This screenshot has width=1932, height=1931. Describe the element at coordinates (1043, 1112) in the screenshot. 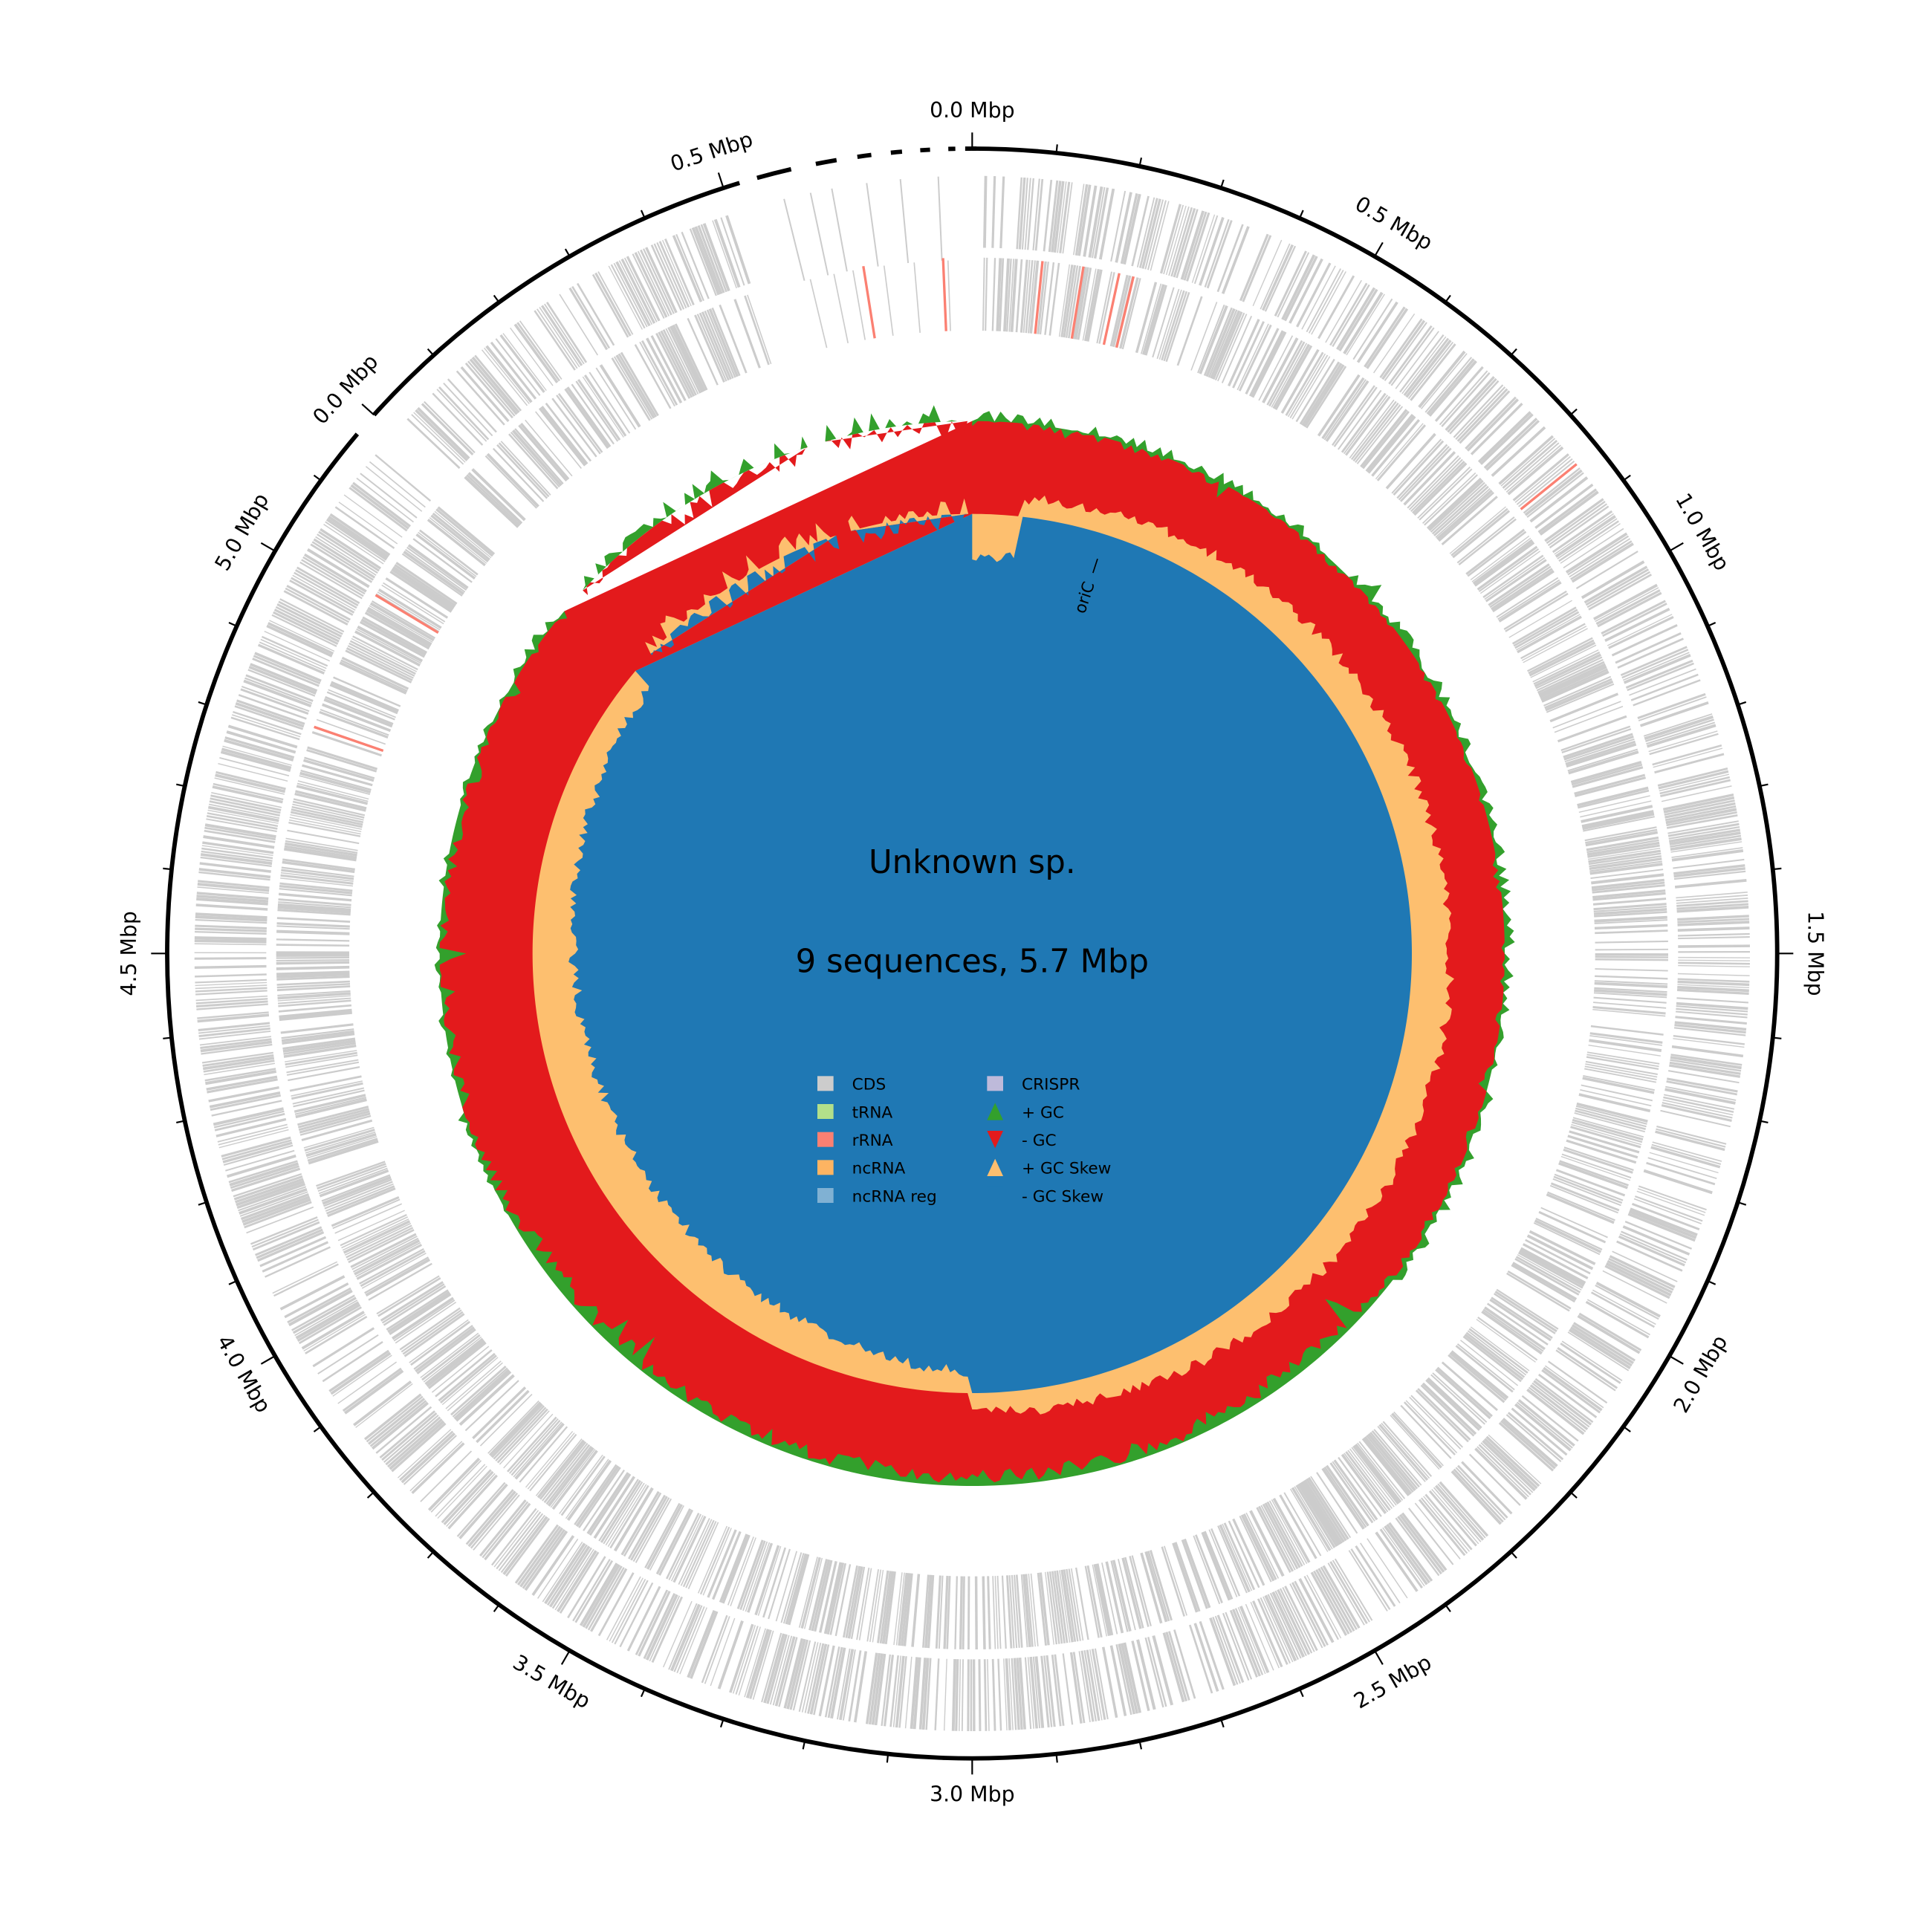

I see `legend-label: + GC` at that location.